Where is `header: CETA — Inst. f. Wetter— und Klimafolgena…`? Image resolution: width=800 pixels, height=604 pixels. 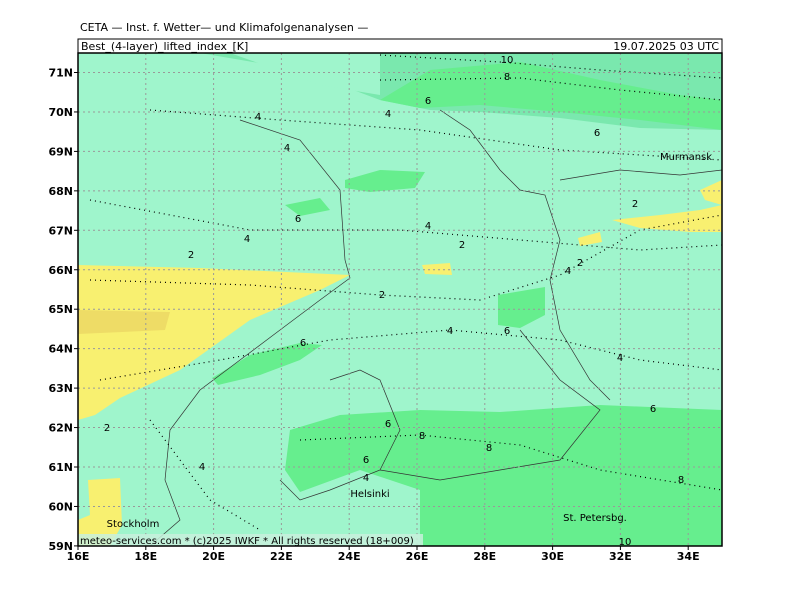
header: CETA — Inst. f. Wetter— und Klimafolgena… is located at coordinates (224, 27).